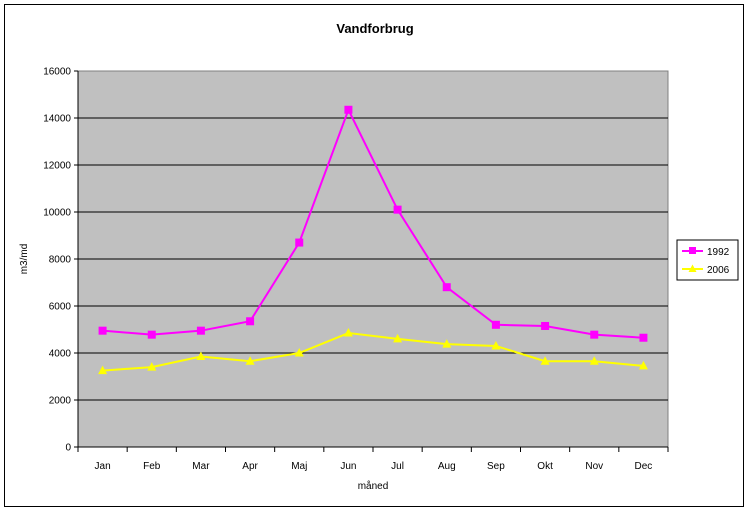 The width and height of the screenshot is (750, 512). What do you see at coordinates (374, 28) in the screenshot?
I see `chart-title: Vandforbrug` at bounding box center [374, 28].